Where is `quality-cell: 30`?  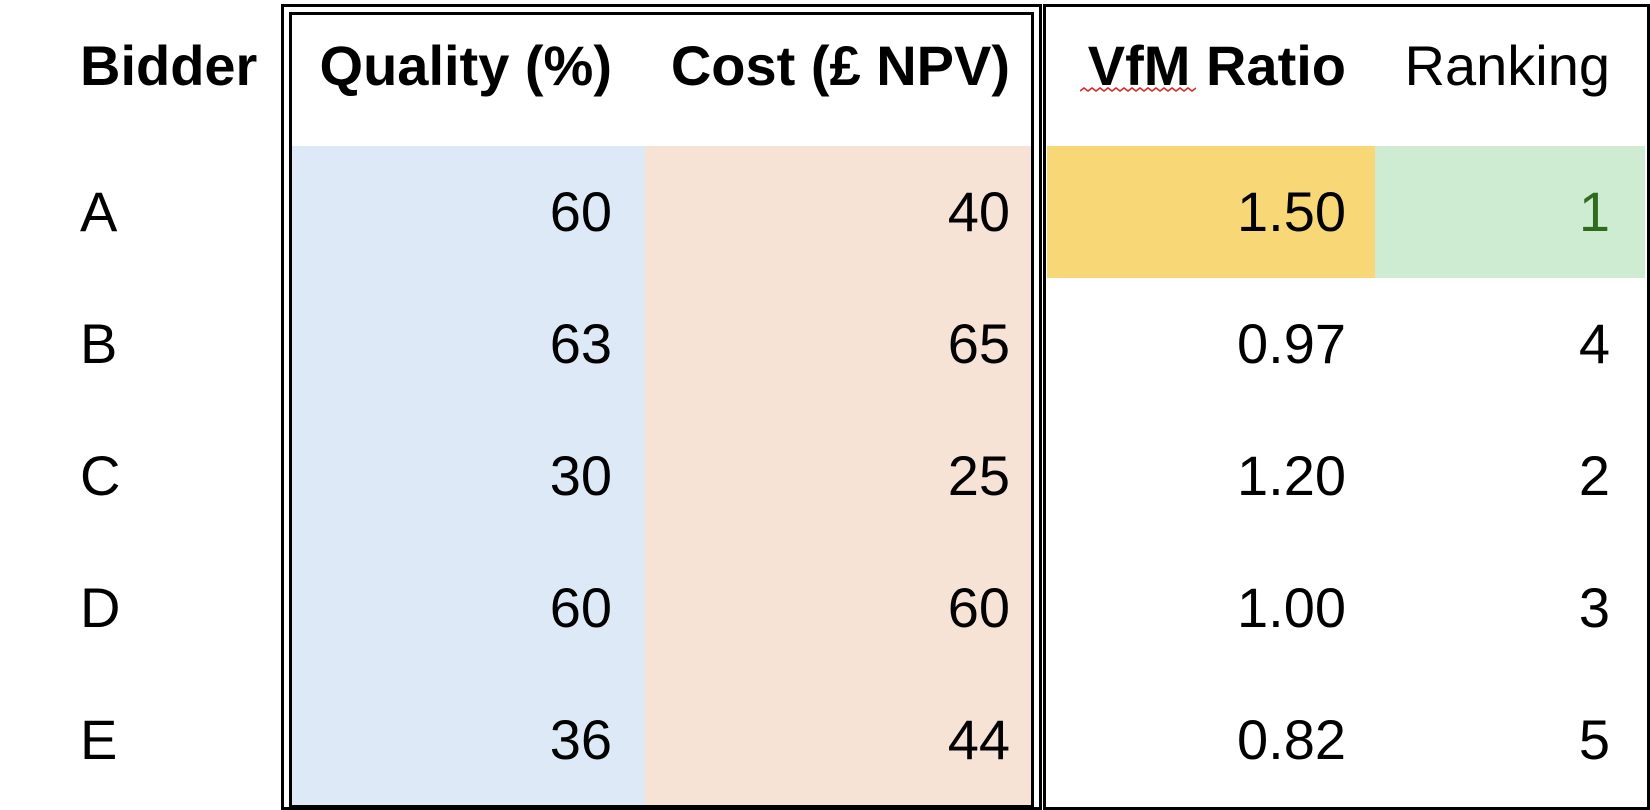 quality-cell: 30 is located at coordinates (580, 475).